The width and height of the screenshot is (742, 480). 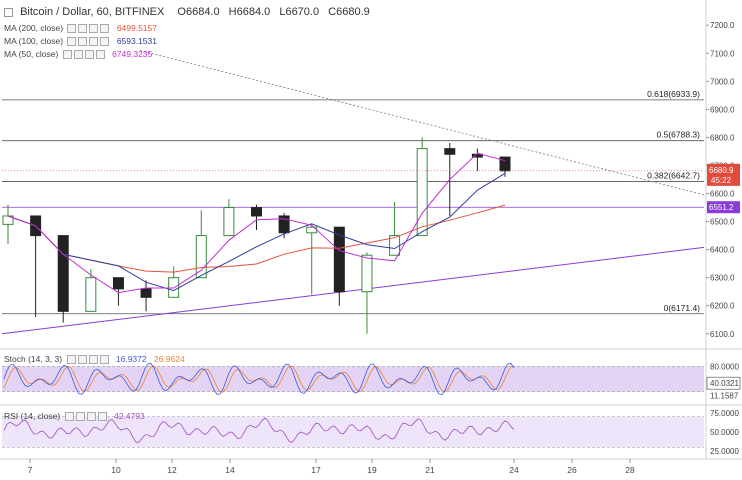 I want to click on stoch-value-badge, so click(x=723, y=383).